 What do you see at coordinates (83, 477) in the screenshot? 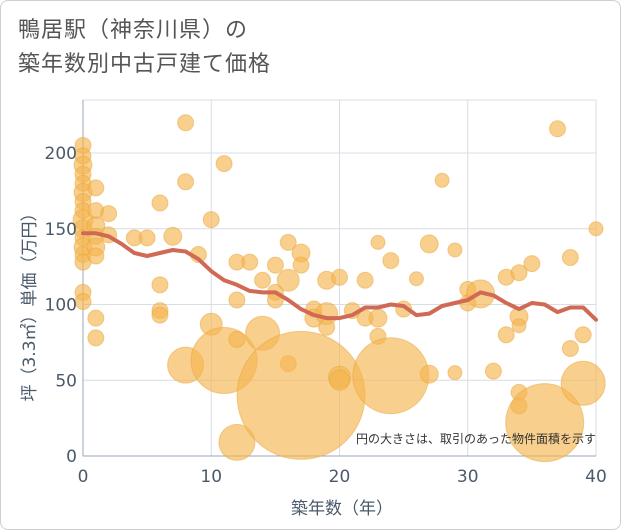
I see `x-tick-label: 0` at bounding box center [83, 477].